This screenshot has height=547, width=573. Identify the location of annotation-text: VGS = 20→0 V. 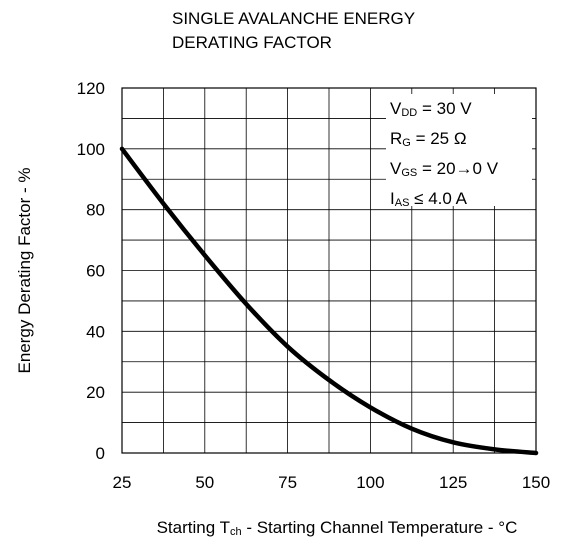
(444, 169).